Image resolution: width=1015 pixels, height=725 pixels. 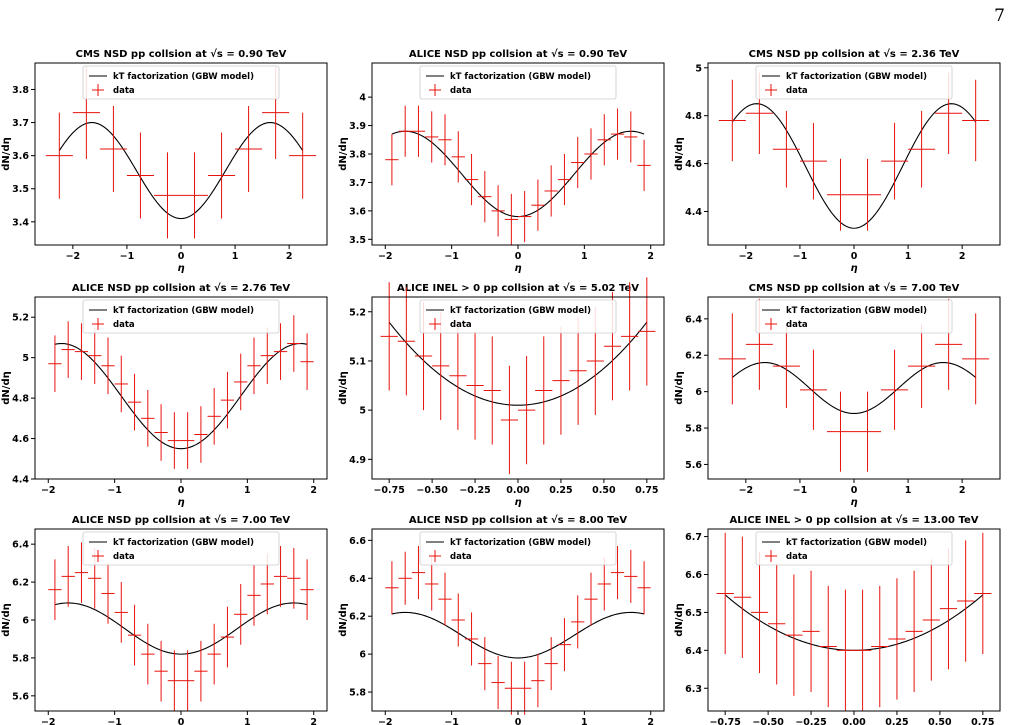 I want to click on y-tick-label: 4.9, so click(x=357, y=460).